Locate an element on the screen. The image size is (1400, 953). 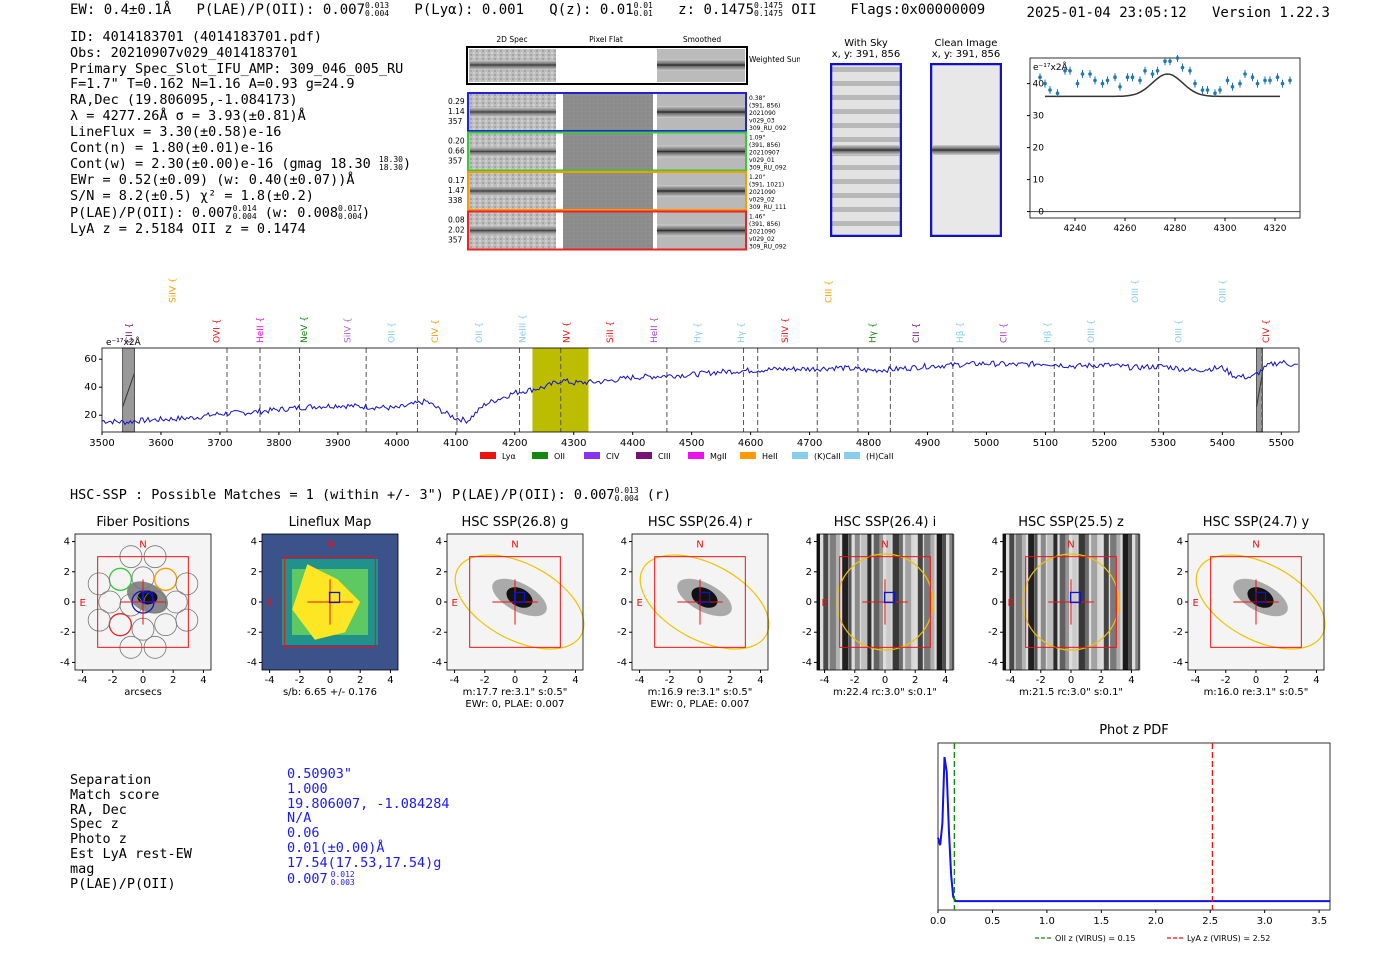
hsc-caption: m:16.0 re:3.1" s:0.5" is located at coordinates (1256, 692).